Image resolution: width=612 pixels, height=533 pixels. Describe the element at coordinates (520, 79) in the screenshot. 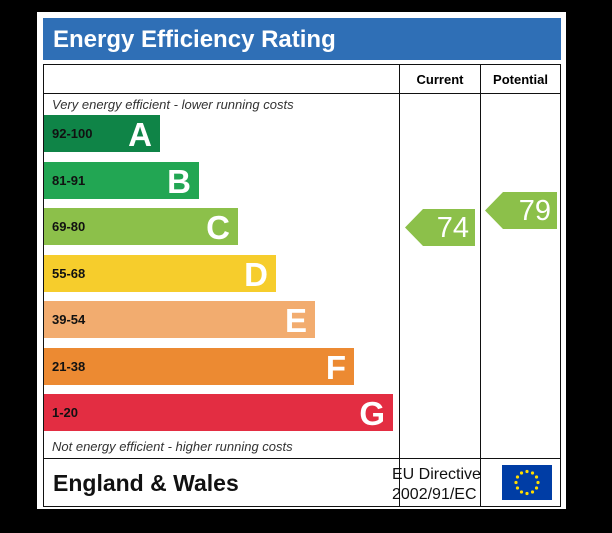

I see `potential-column-header: Potential` at that location.